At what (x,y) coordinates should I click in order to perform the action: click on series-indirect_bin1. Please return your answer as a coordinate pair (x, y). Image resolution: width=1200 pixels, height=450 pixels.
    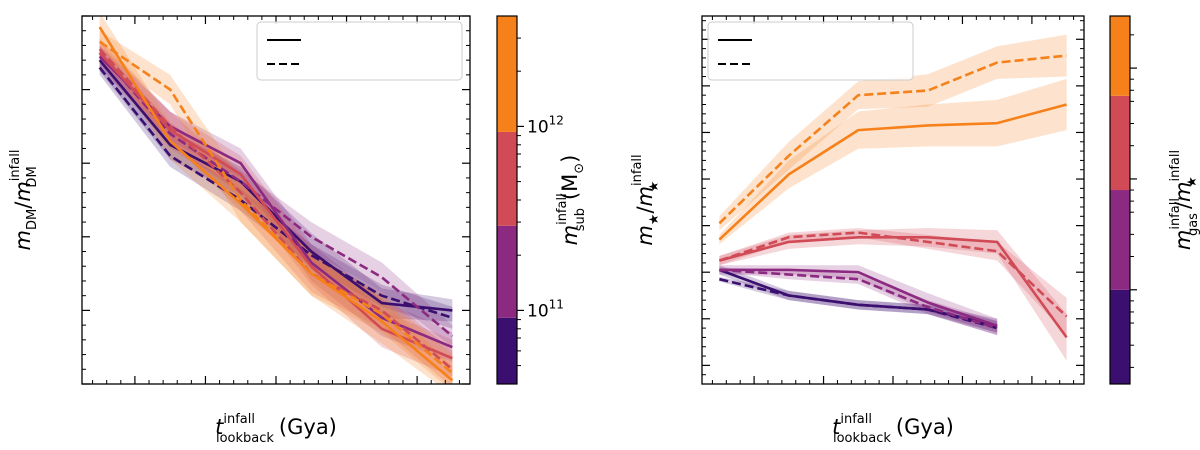
    Looking at the image, I should click on (858, 303).